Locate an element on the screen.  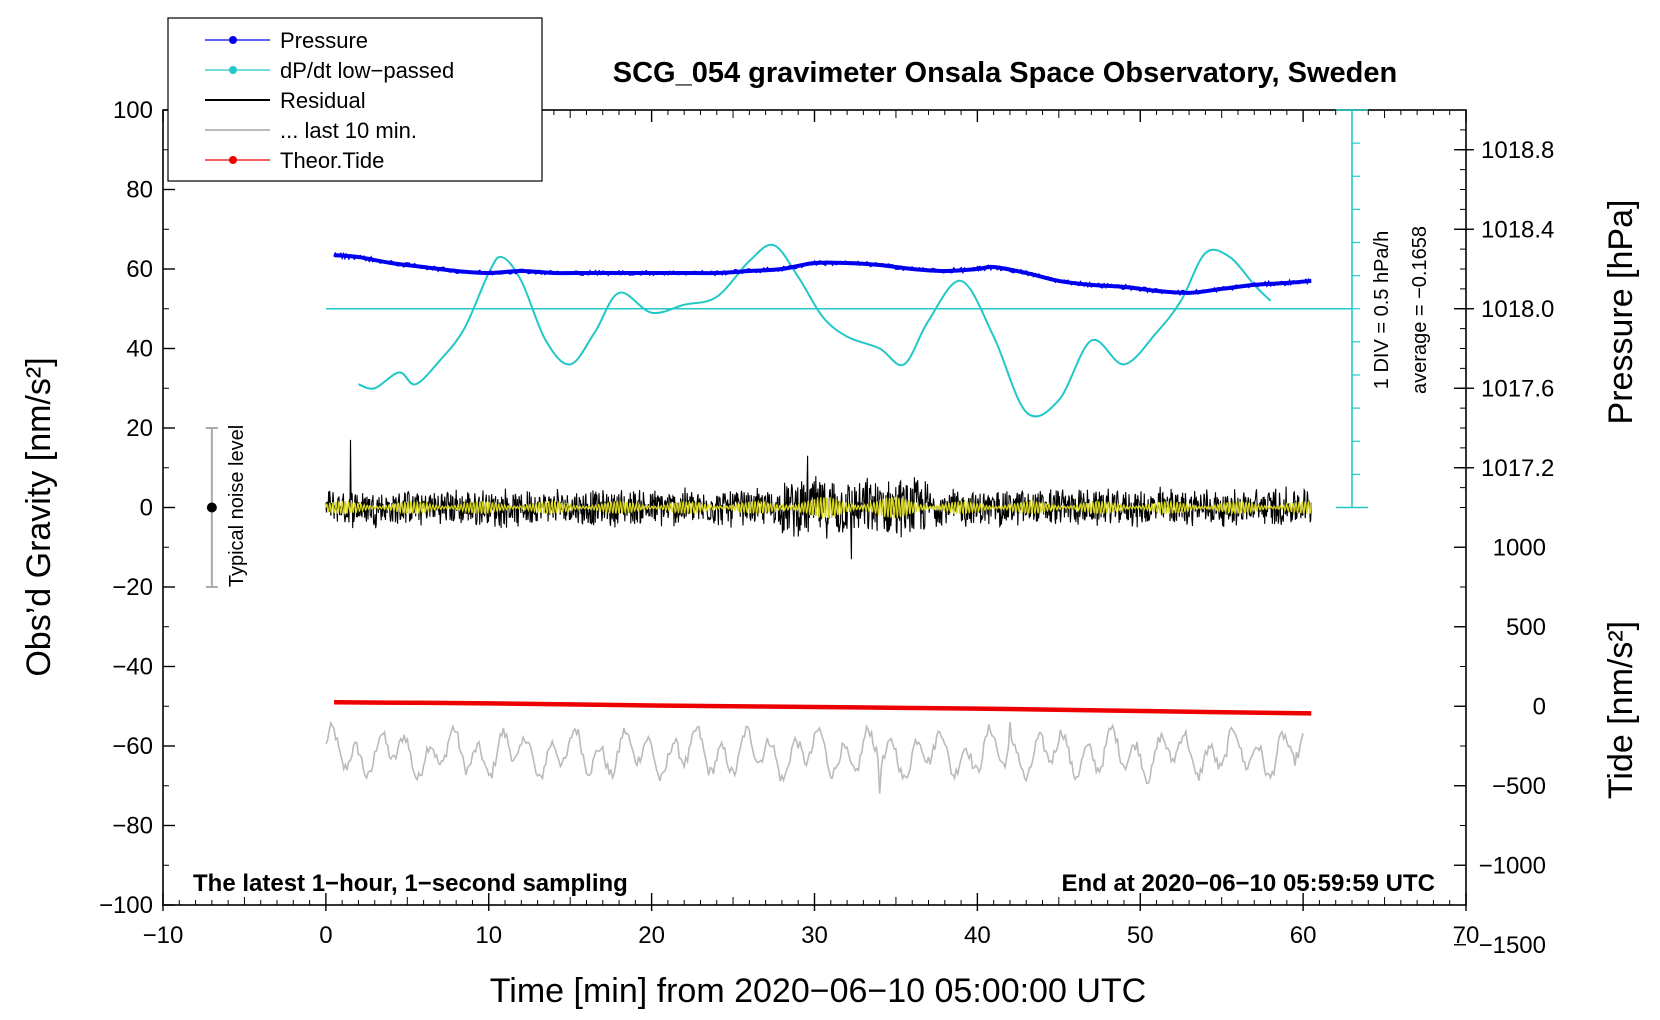
pressure-tick-label: 1018.8 is located at coordinates (1517, 150).